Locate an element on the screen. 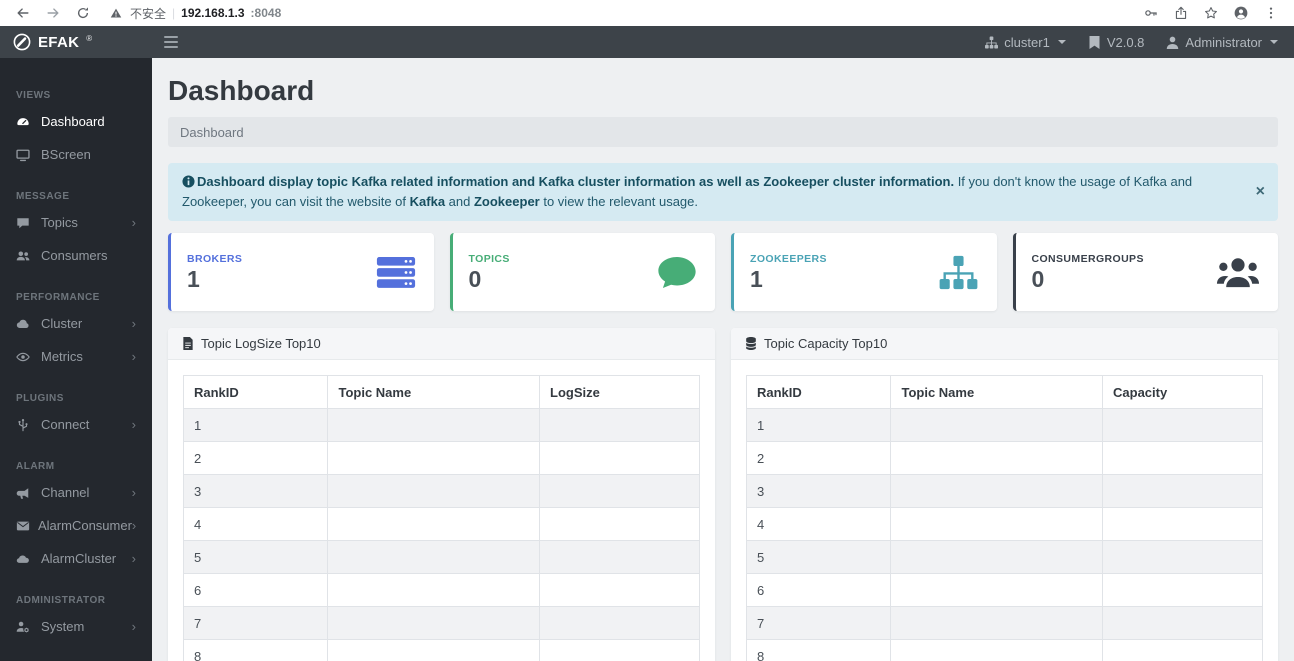 This screenshot has width=1294, height=661. kafka-link: Kafka is located at coordinates (427, 202).